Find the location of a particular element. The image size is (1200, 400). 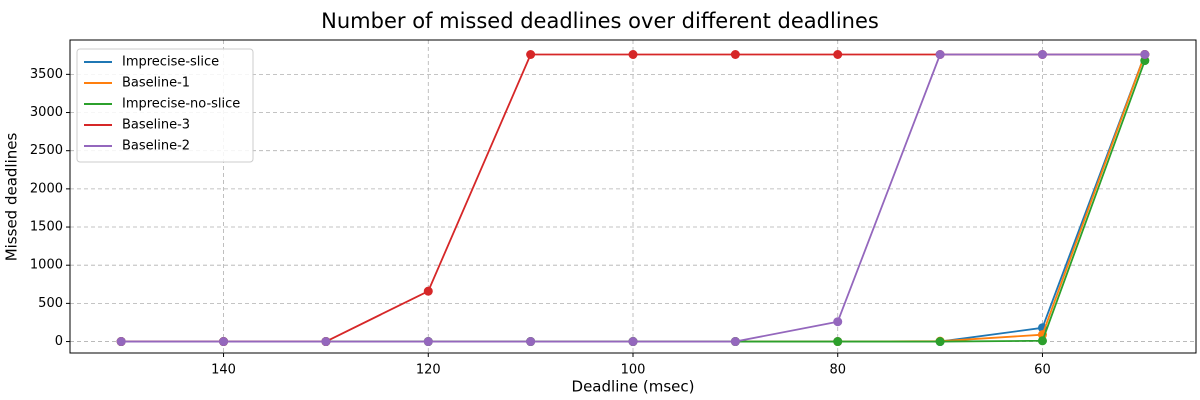

x-tick-label: 60 is located at coordinates (1042, 370).